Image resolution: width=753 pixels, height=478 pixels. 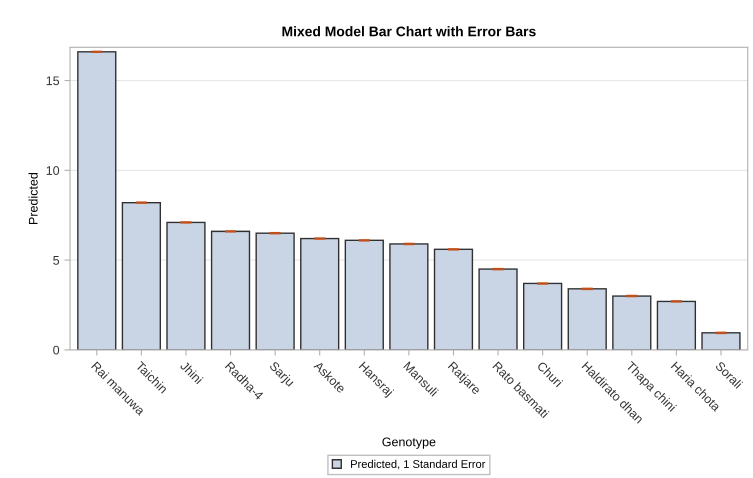 What do you see at coordinates (33, 198) in the screenshot?
I see `y-axis-title: Predicted` at bounding box center [33, 198].